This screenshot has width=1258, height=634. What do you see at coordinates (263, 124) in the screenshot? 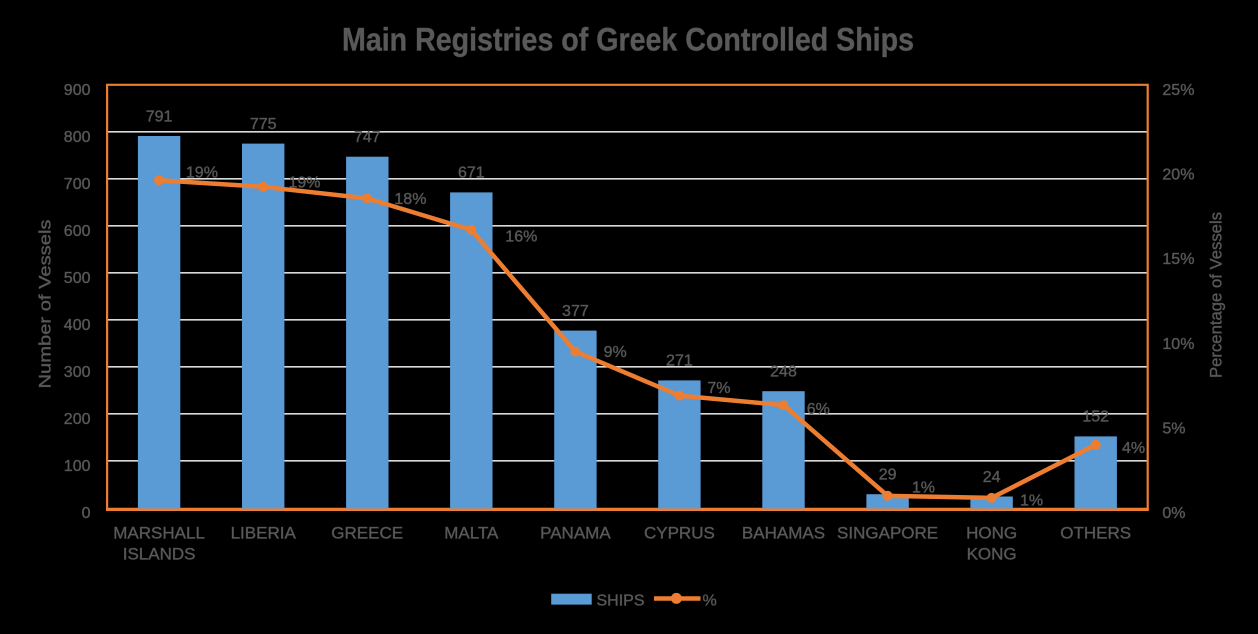
I see `svg-text: 775` at bounding box center [263, 124].